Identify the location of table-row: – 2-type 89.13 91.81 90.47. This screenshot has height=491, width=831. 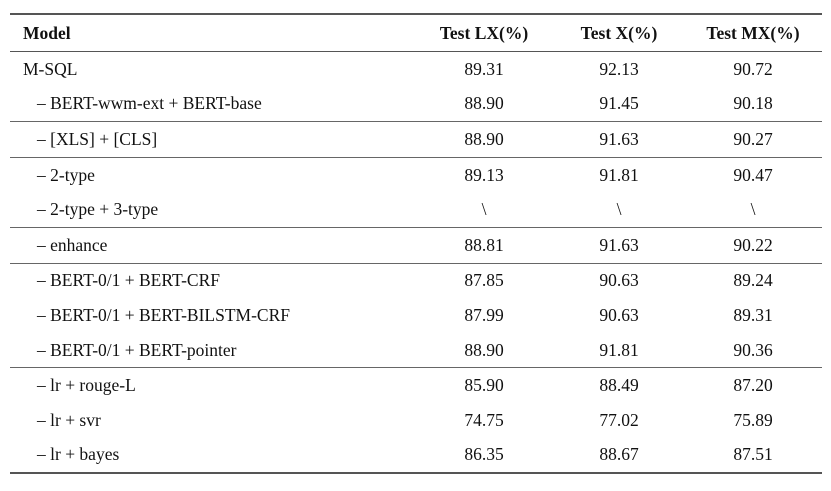
(416, 174).